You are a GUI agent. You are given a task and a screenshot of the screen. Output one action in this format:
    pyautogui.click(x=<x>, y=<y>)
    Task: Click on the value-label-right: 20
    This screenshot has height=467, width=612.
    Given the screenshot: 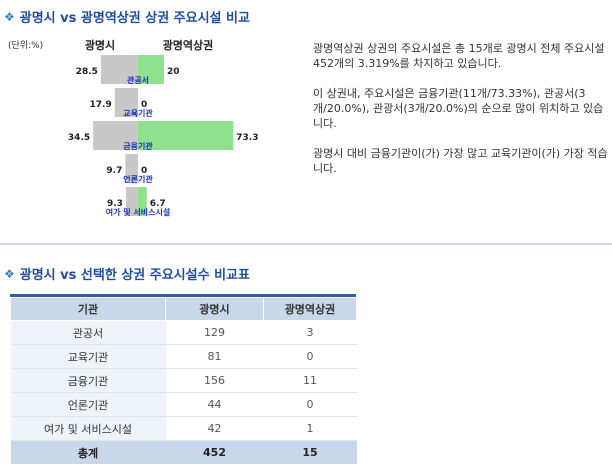 What is the action you would take?
    pyautogui.click(x=173, y=72)
    